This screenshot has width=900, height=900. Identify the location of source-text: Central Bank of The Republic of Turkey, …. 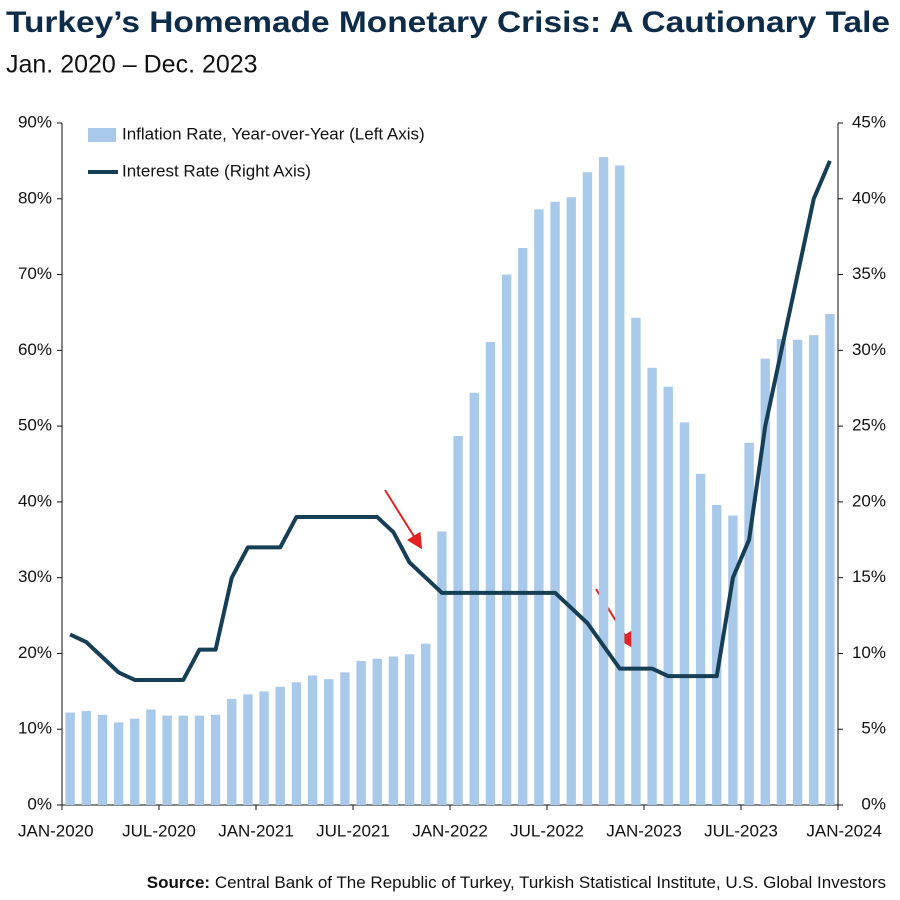
(550, 882).